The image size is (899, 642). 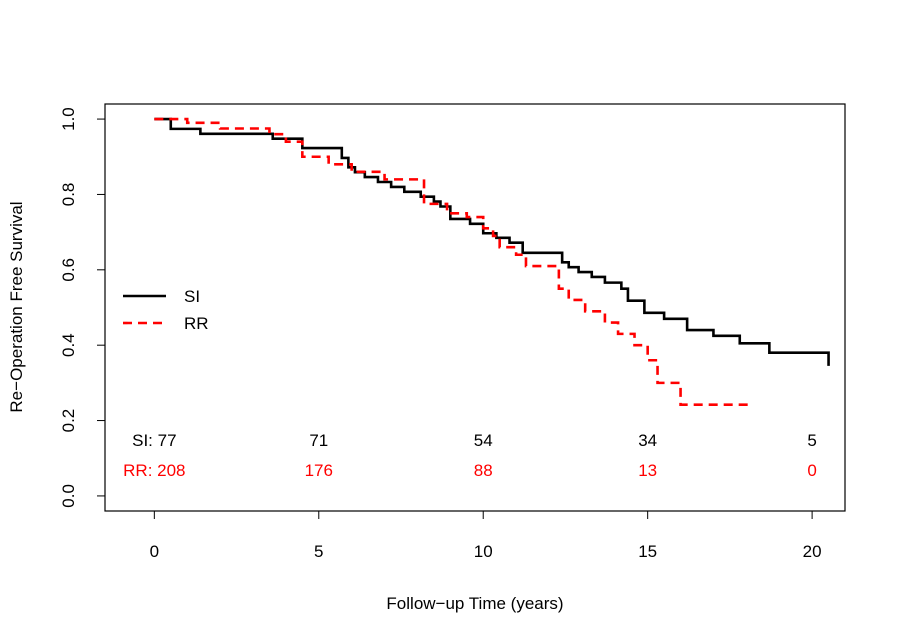 I want to click on x-axis-label: Follow−up Time (years), so click(x=474, y=603).